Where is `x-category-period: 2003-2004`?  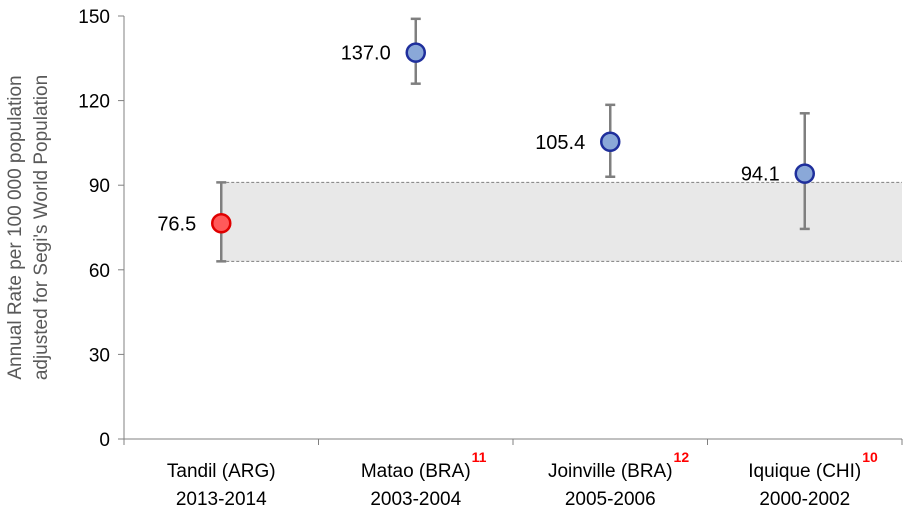 x-category-period: 2003-2004 is located at coordinates (415, 499).